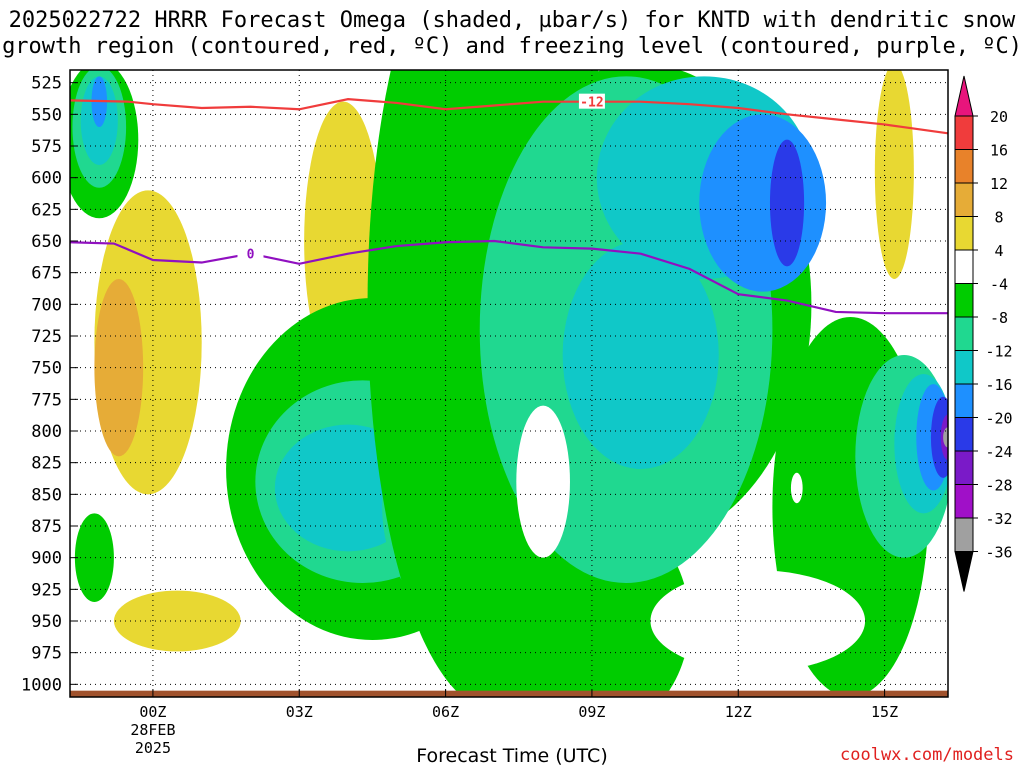  What do you see at coordinates (998, 419) in the screenshot?
I see `colorbar-label: -20` at bounding box center [998, 419].